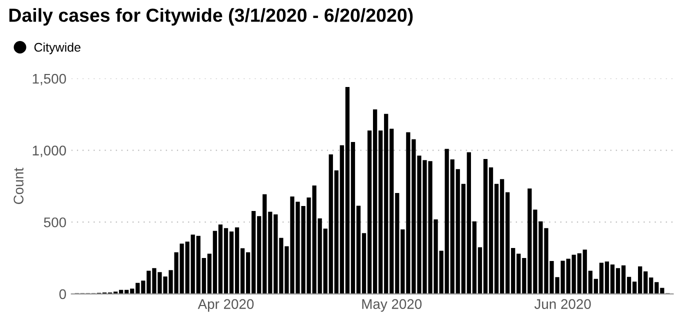  I want to click on y-tick-label: 1,000, so click(49, 152).